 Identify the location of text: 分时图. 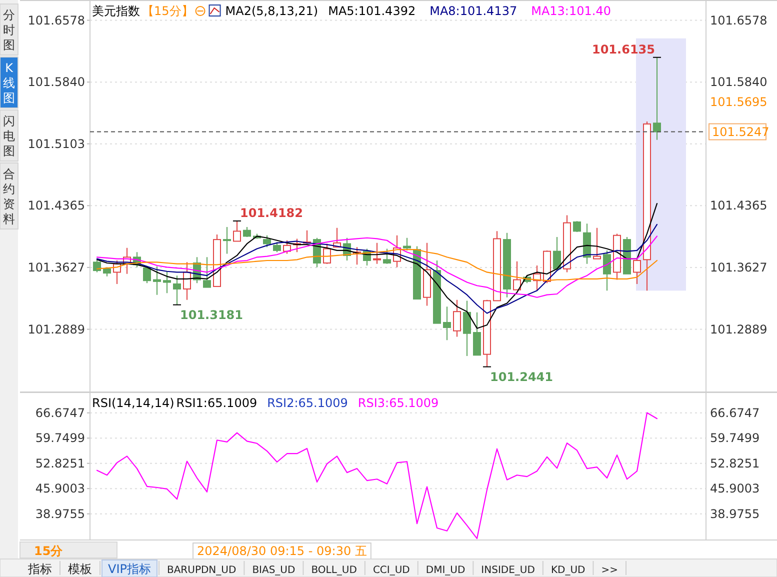
(9, 30).